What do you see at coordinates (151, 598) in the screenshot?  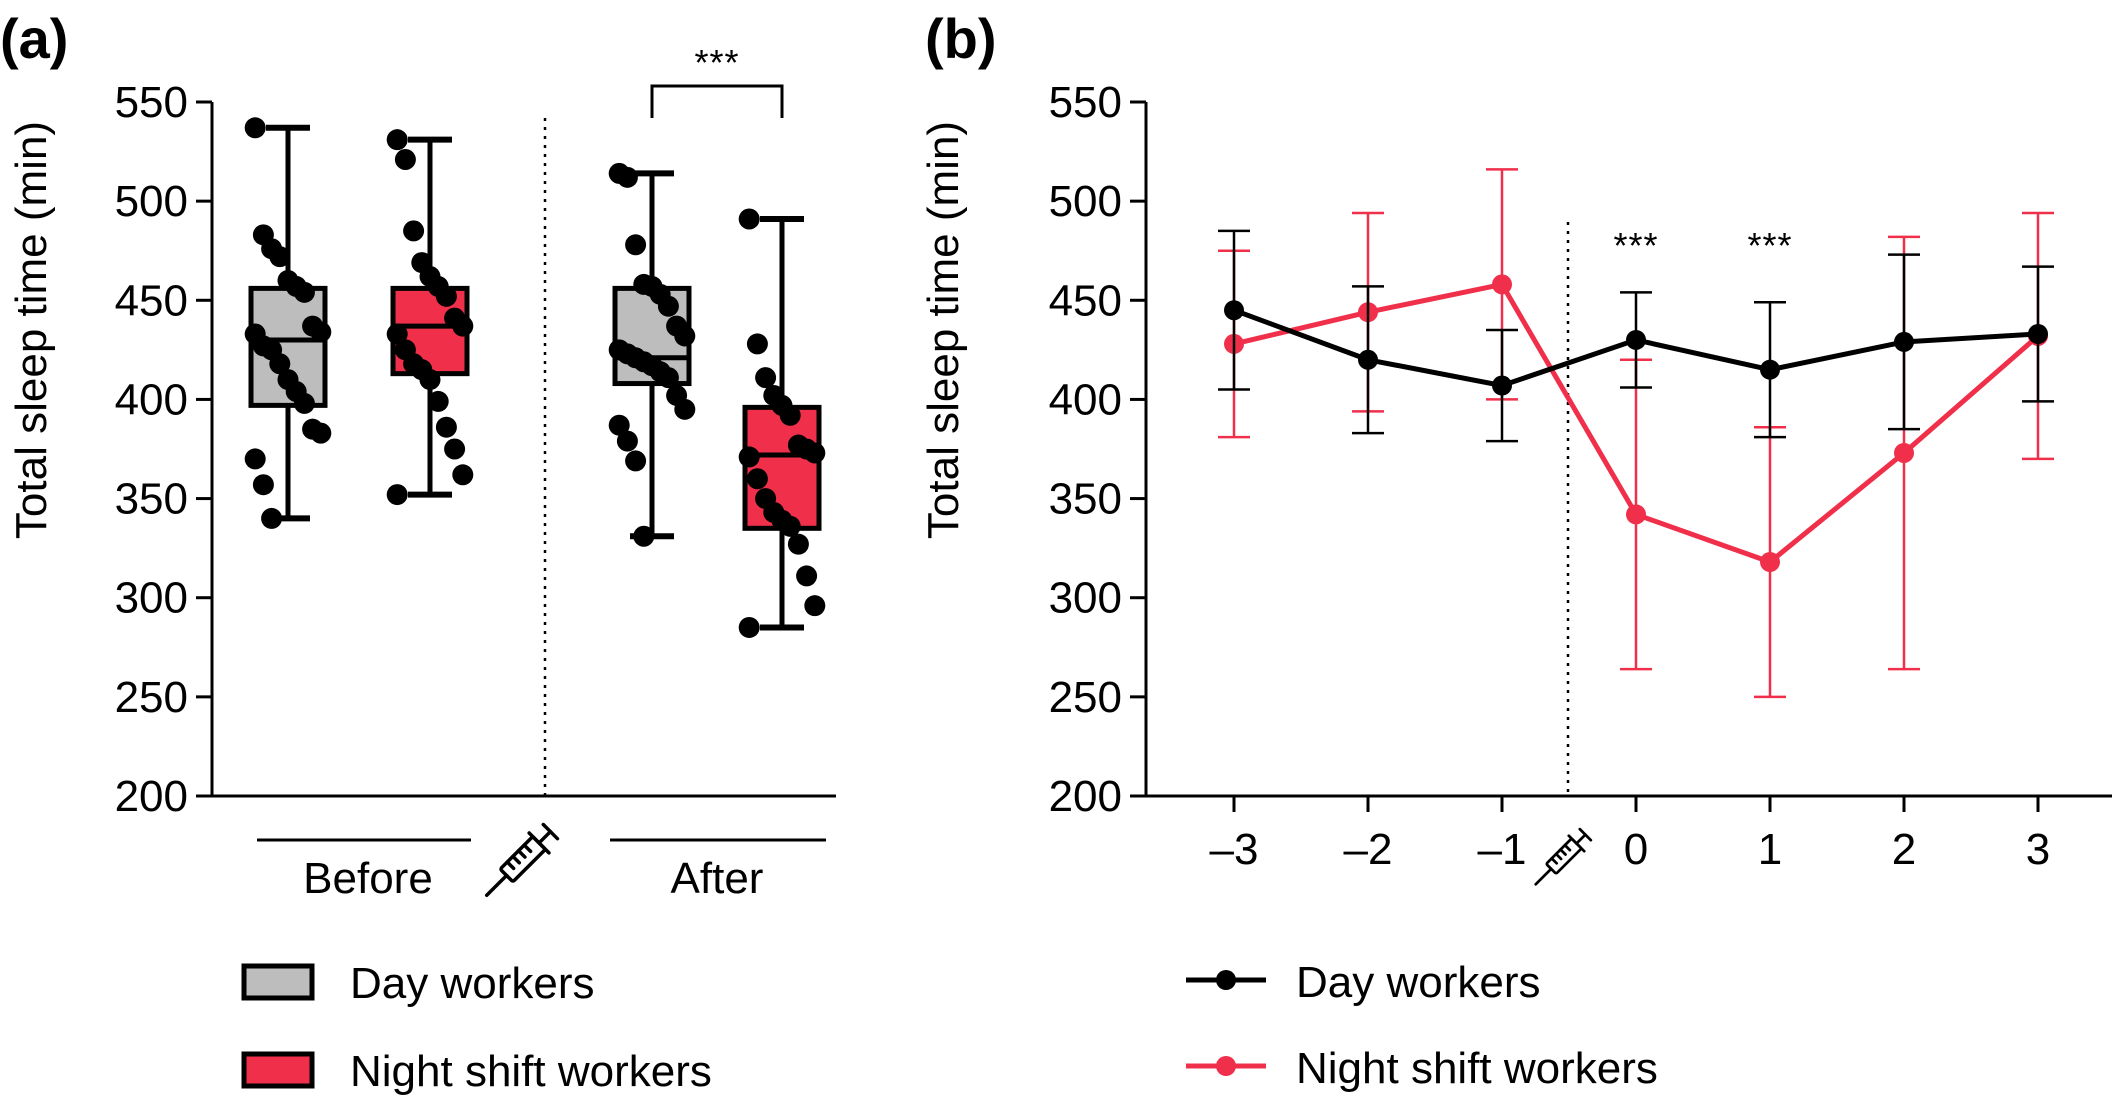 I see `panel-a-y-tick-label: 300` at bounding box center [151, 598].